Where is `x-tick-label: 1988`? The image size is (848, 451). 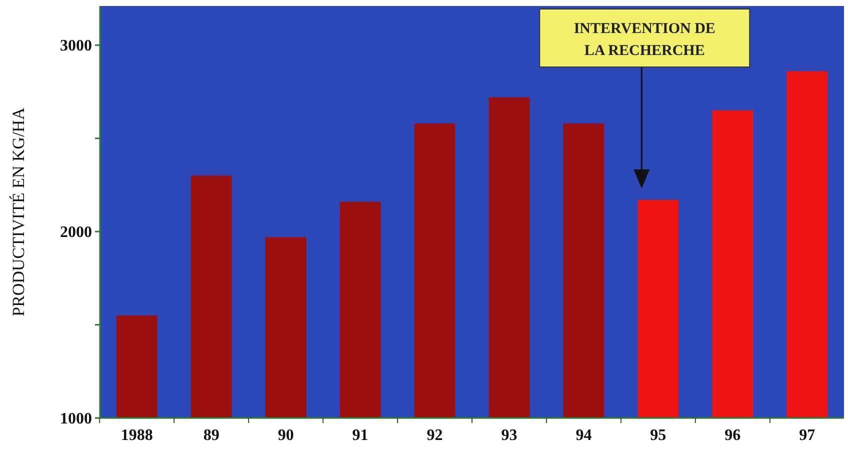
x-tick-label: 1988 is located at coordinates (136, 435).